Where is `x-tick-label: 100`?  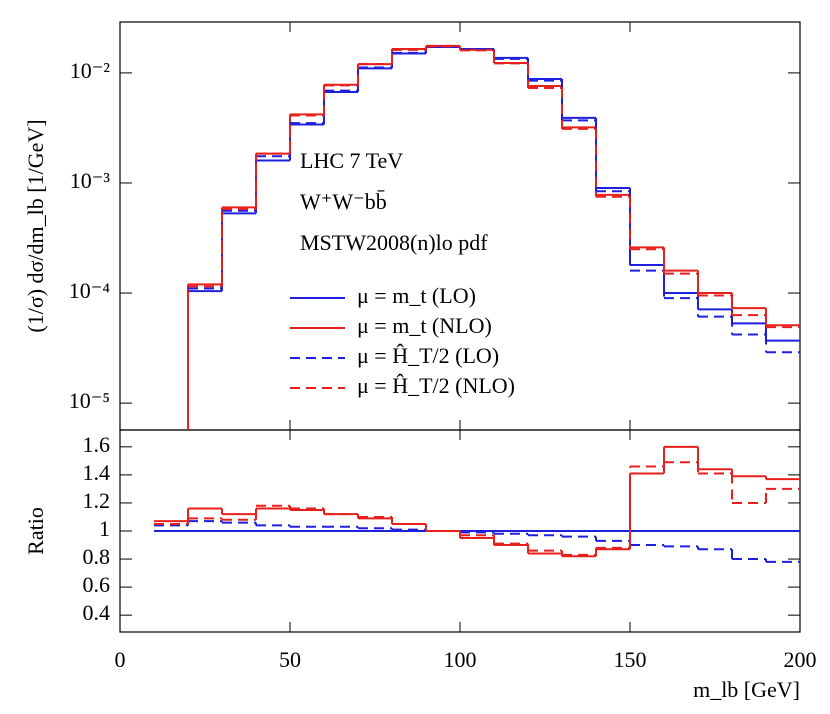
x-tick-label: 100 is located at coordinates (460, 659).